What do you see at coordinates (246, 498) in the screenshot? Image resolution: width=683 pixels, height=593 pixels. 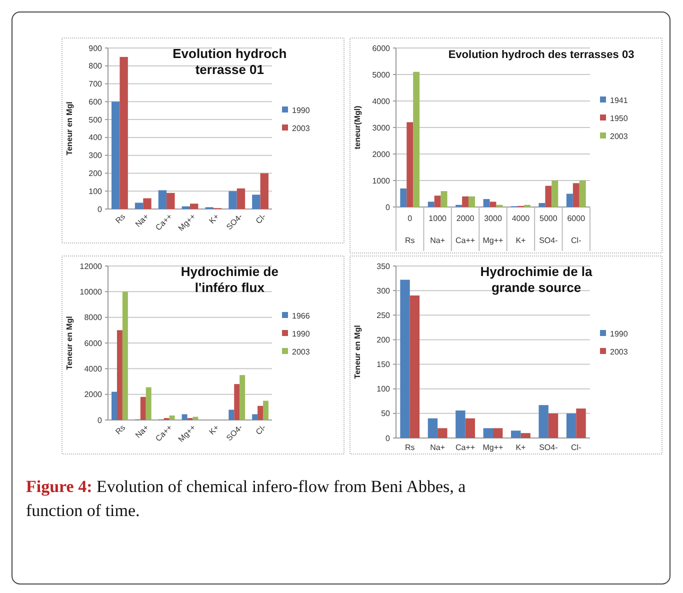 I see `caption: Figure 4: Evolution of chemical infero-flow from Beni Abbes, a function of time.` at bounding box center [246, 498].